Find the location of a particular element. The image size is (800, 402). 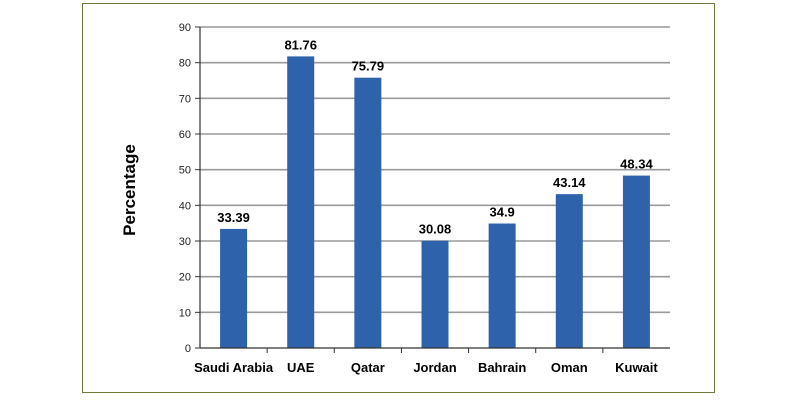

y-axis-title: Percentage is located at coordinates (129, 190).